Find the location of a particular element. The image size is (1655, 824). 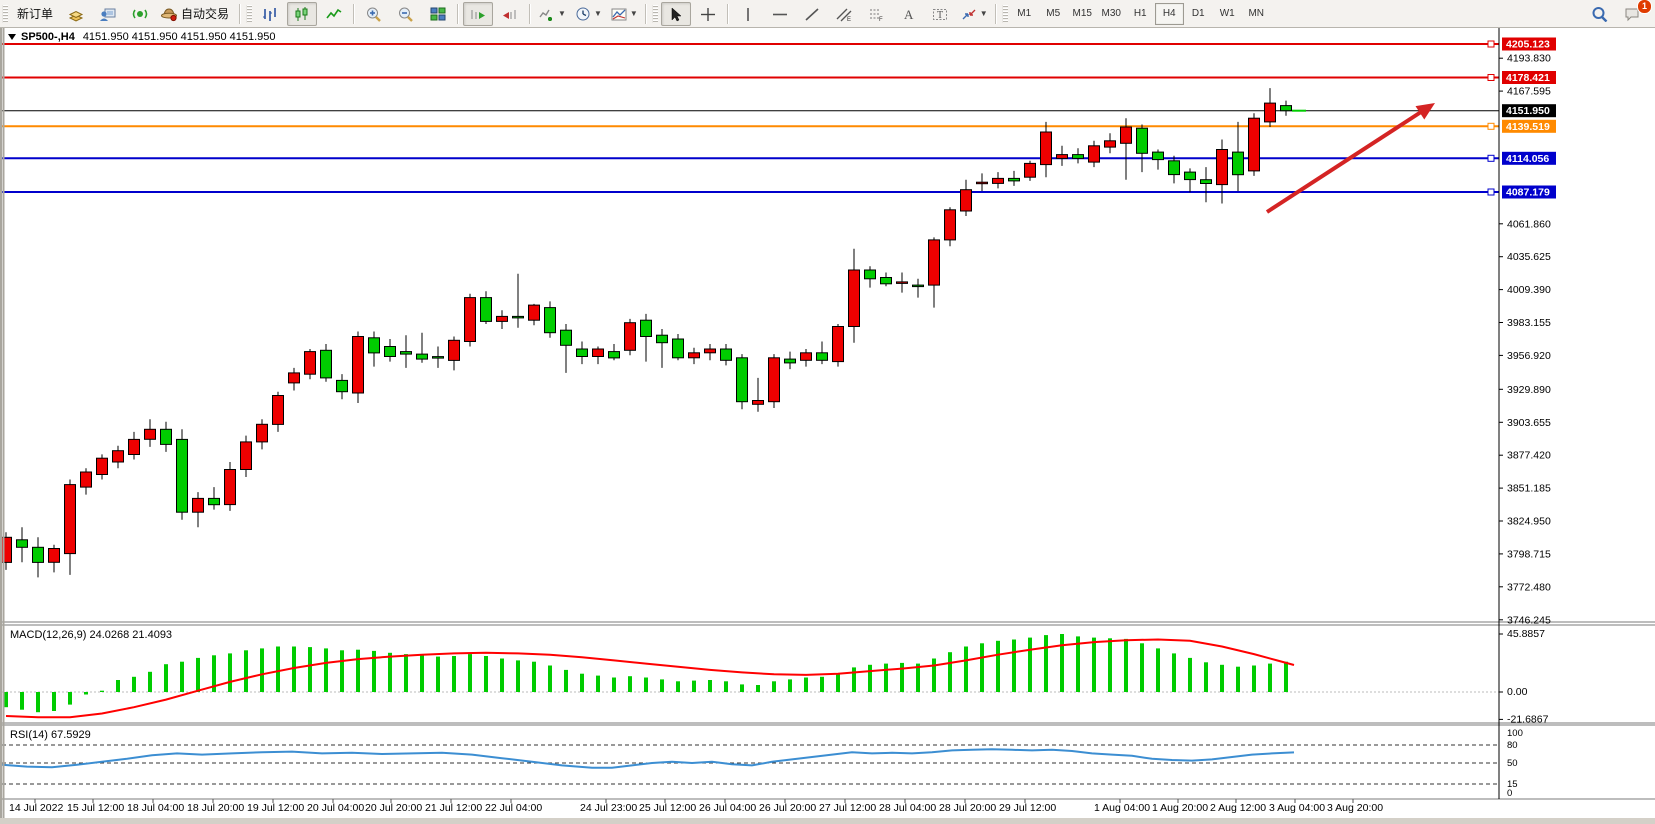

timeframe-M30-button: M30 is located at coordinates (1111, 13).